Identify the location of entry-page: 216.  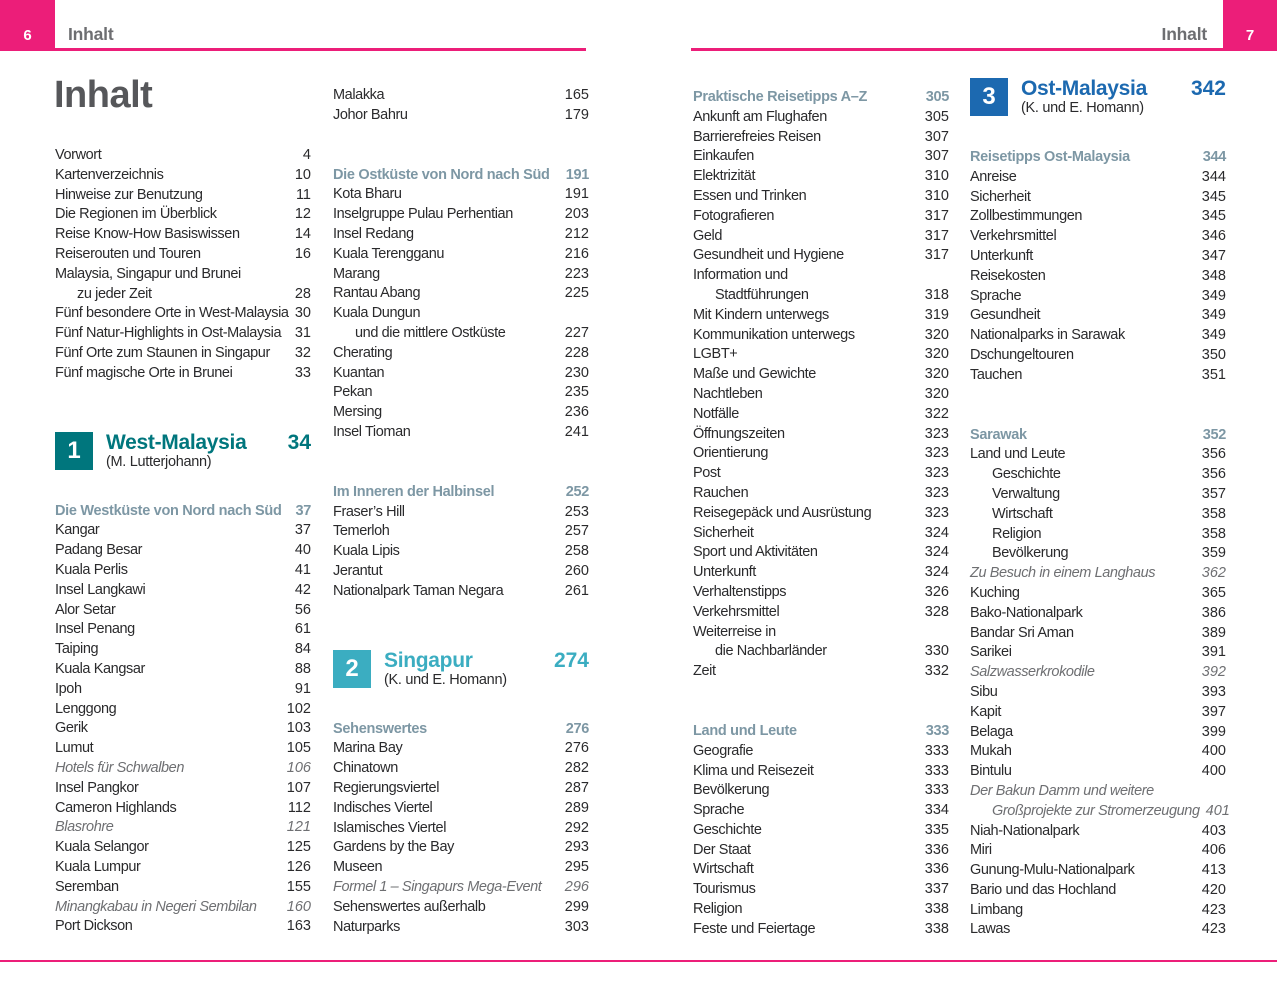
(576, 253).